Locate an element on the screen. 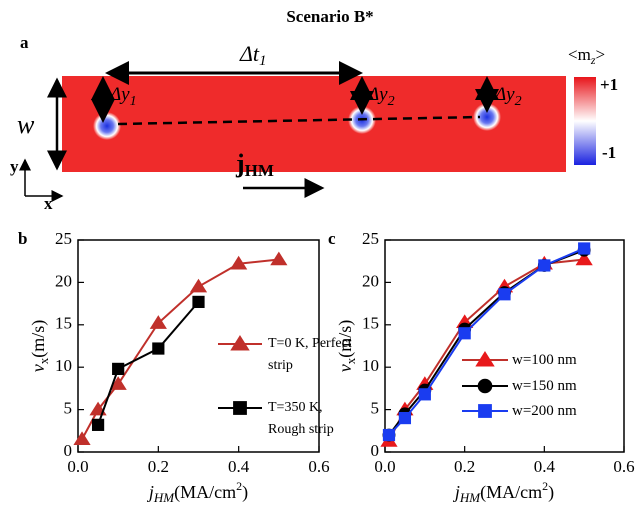  colorbar-label: <mz> is located at coordinates (586, 56).